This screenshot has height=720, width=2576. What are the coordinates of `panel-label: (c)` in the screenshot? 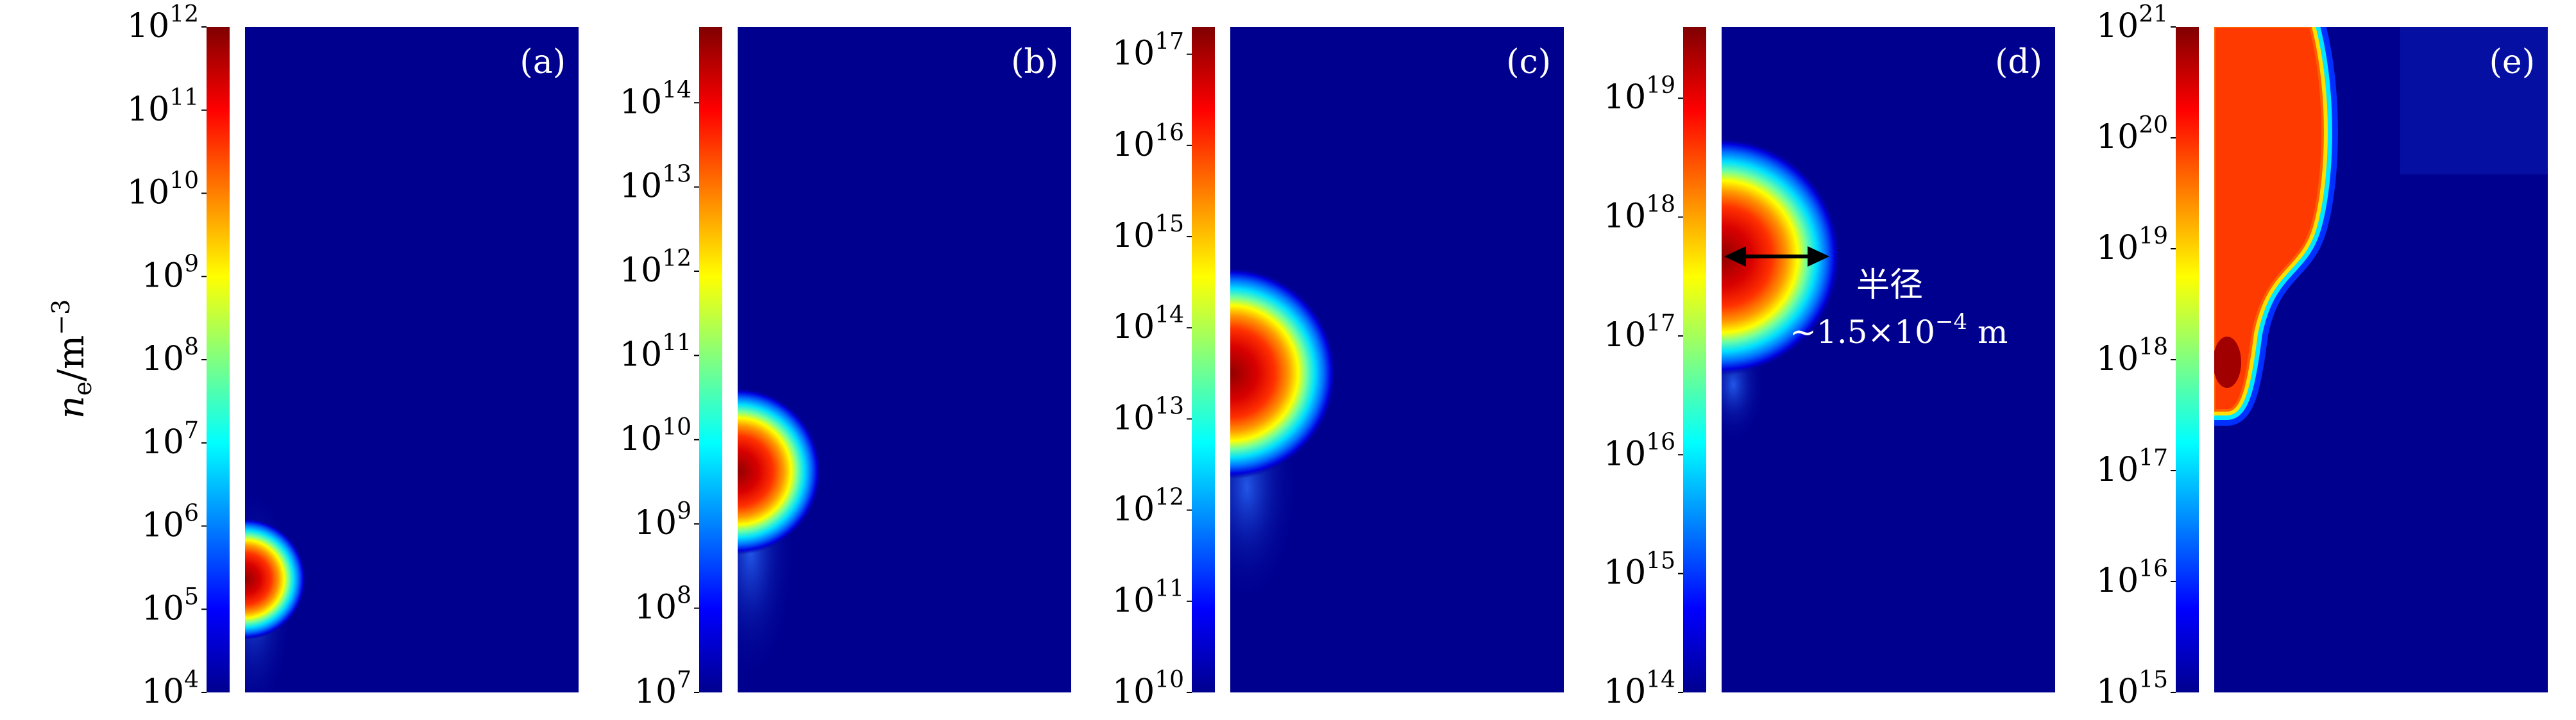 It's located at (1528, 62).